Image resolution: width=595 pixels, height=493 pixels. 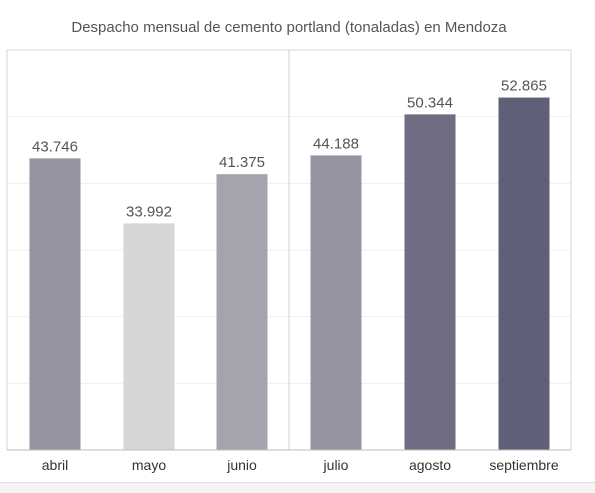 What do you see at coordinates (336, 302) in the screenshot?
I see `bar-julio` at bounding box center [336, 302].